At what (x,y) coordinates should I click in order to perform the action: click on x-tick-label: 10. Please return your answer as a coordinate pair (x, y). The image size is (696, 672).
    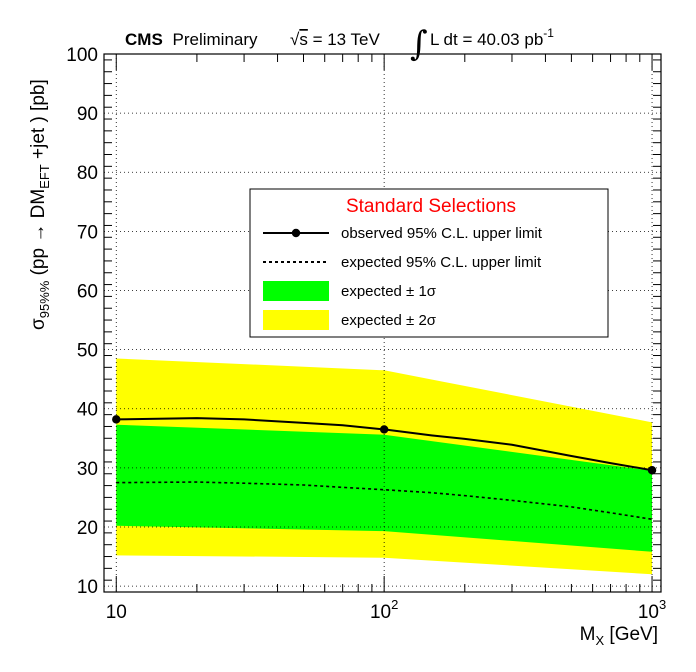
    Looking at the image, I should click on (116, 612).